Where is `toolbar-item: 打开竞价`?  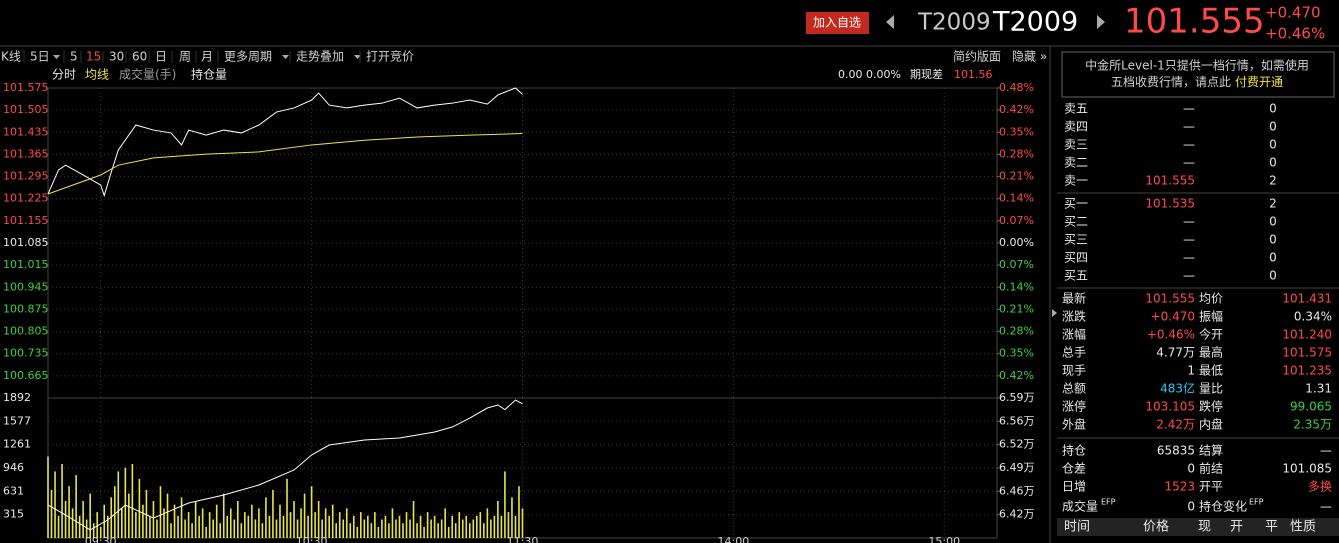 toolbar-item: 打开竞价 is located at coordinates (390, 57).